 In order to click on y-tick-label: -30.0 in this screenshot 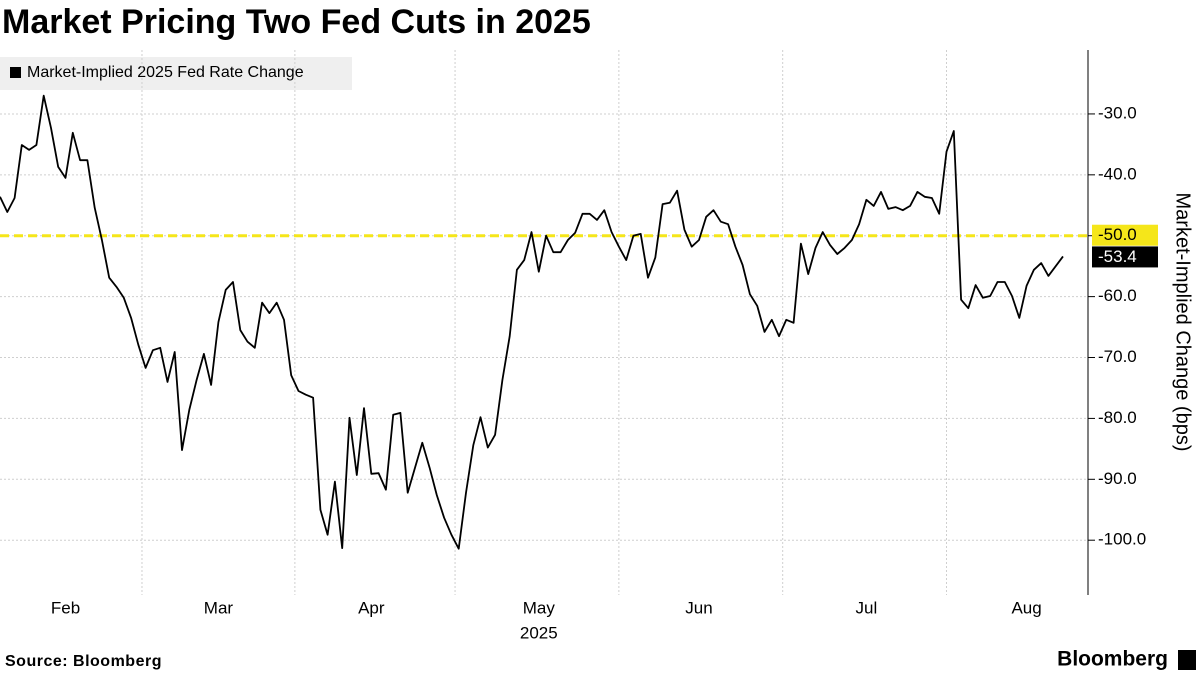, I will do `click(1117, 112)`.